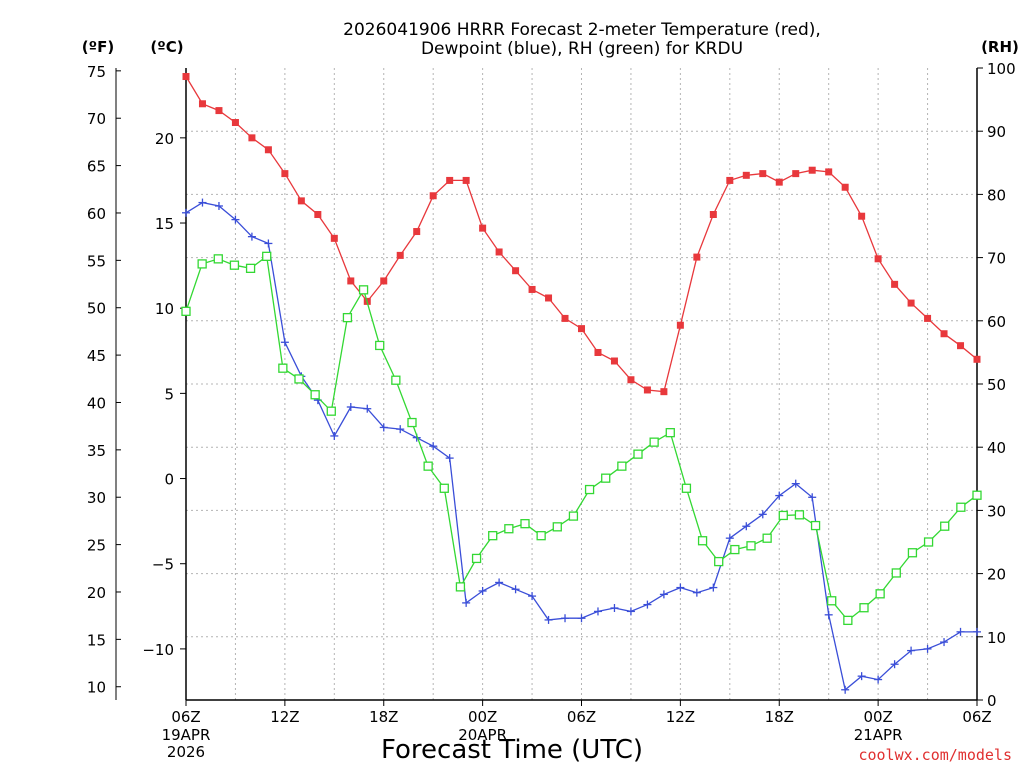  I want to click on rh-tick-label: 80, so click(996, 195).